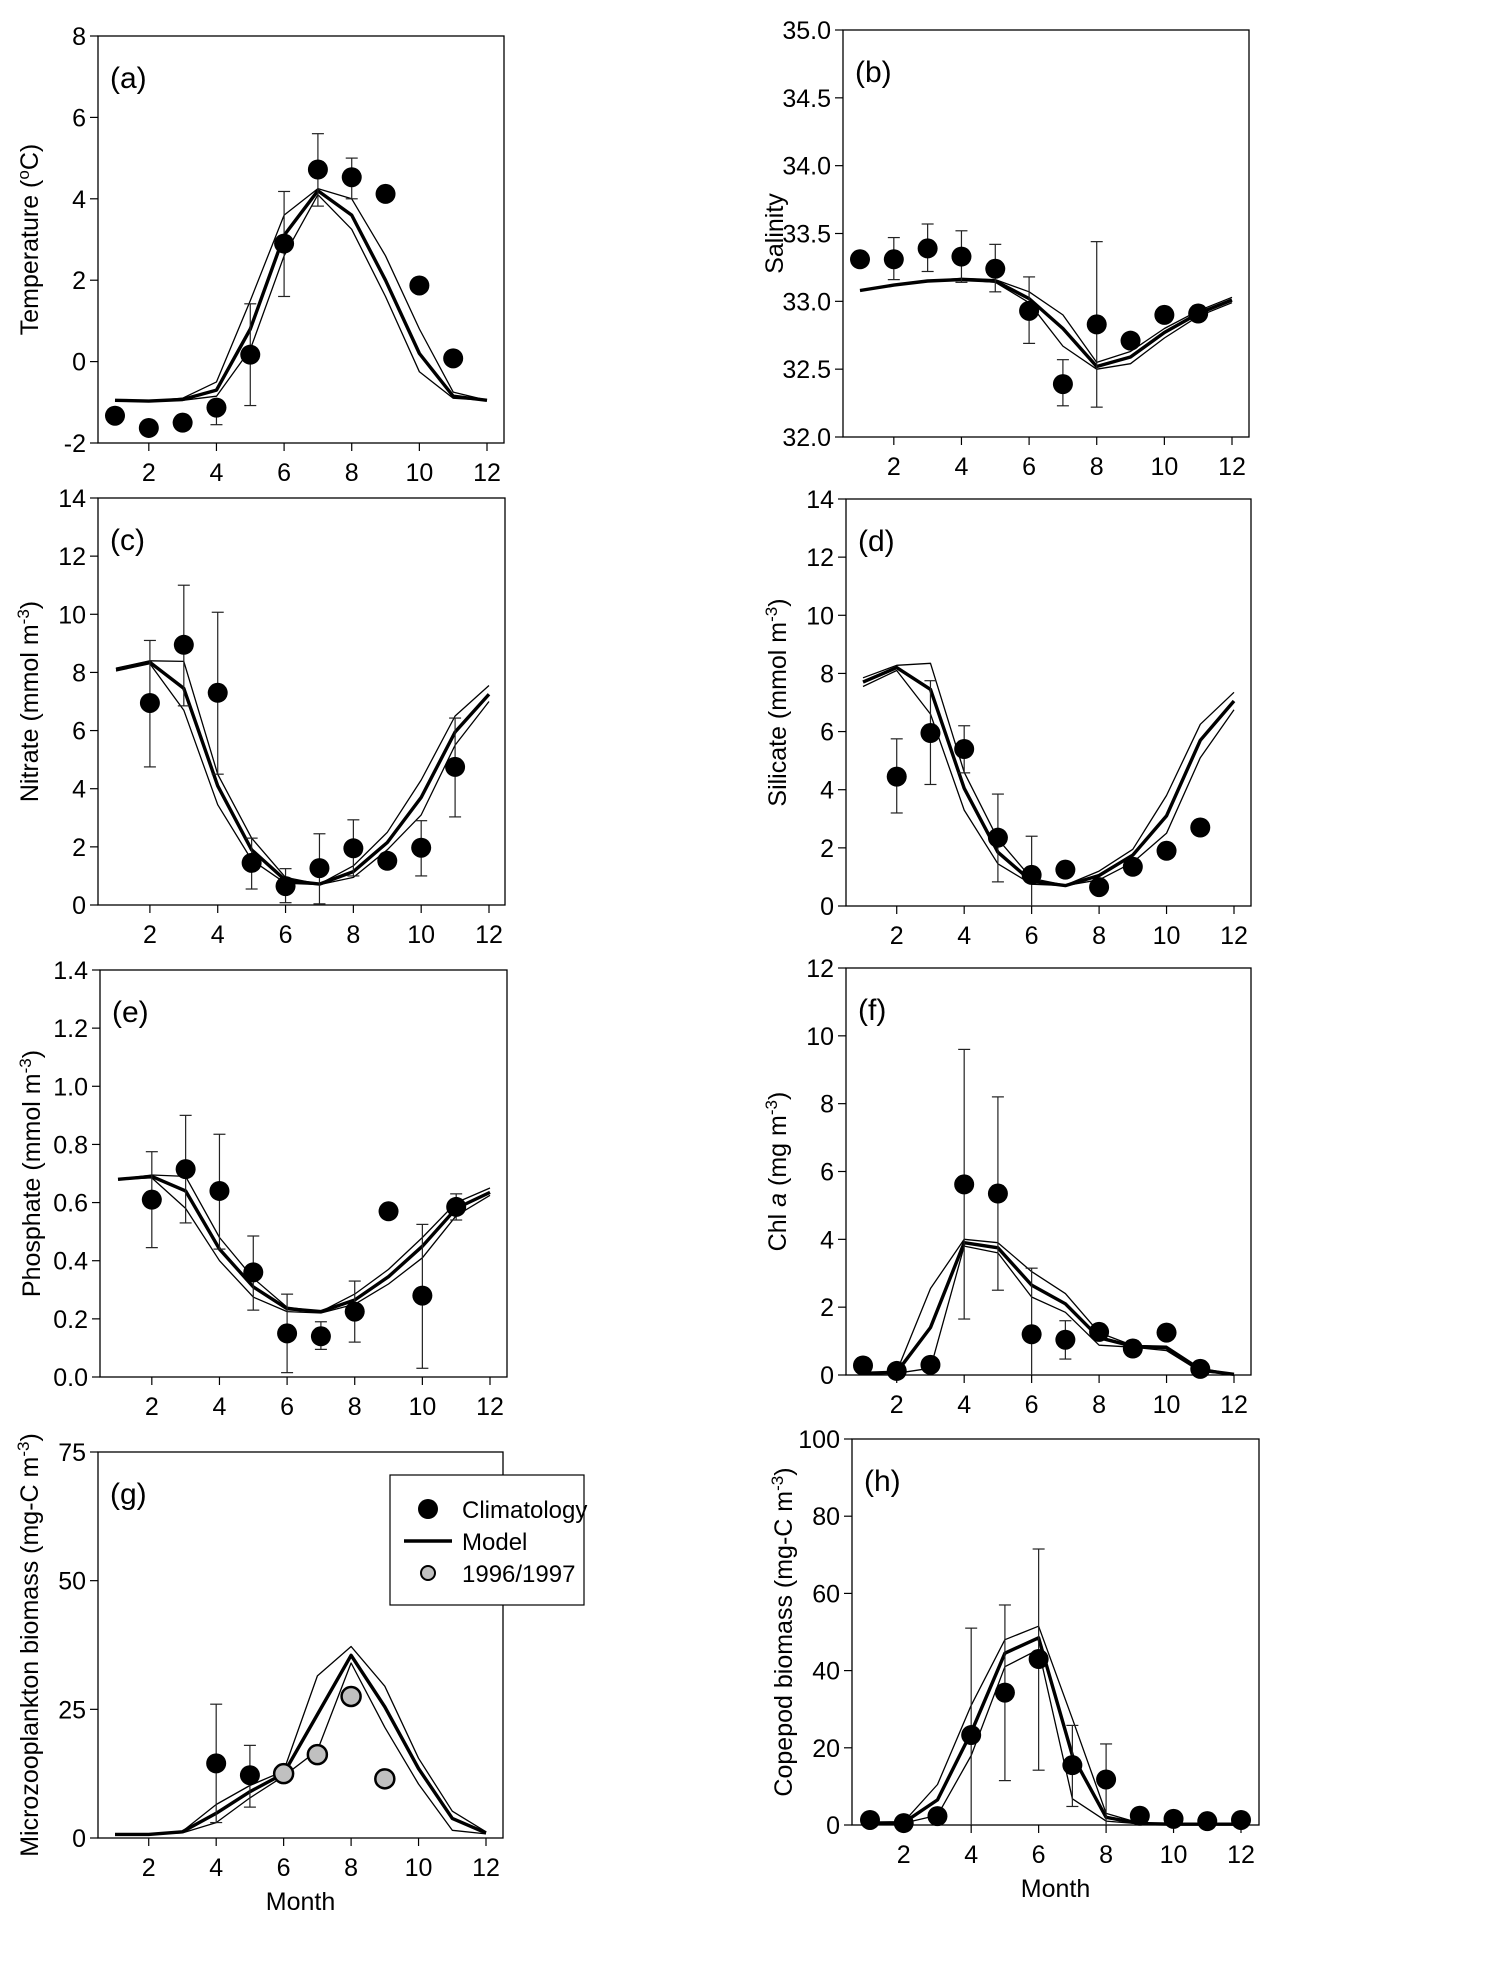 This screenshot has height=1961, width=1499. I want to click on y-tick-label: 1.4, so click(70, 971).